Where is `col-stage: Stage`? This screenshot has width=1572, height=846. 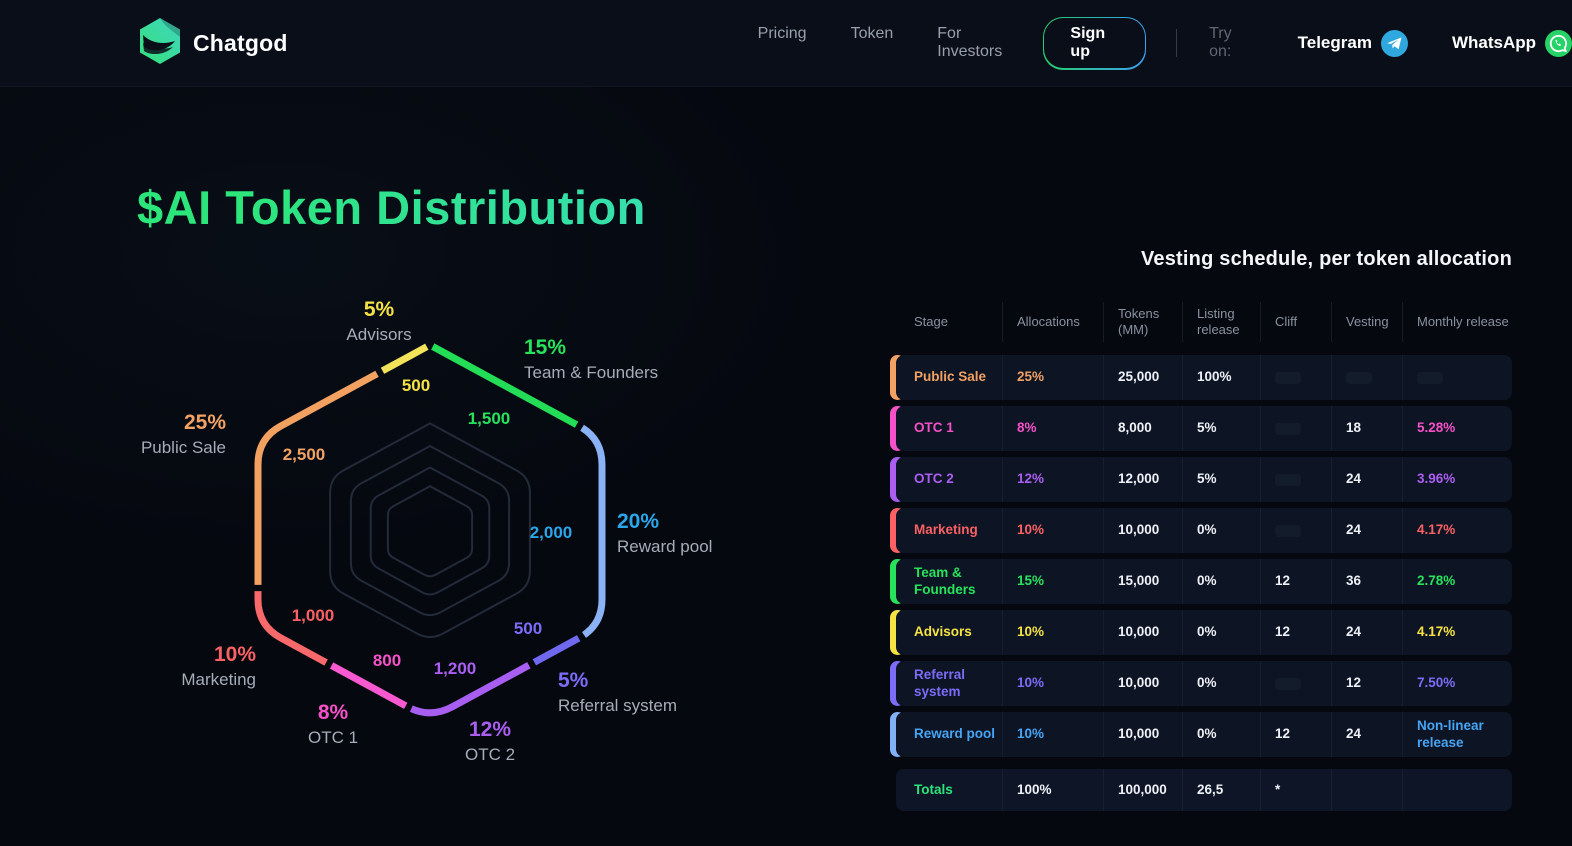
col-stage: Stage is located at coordinates (931, 321).